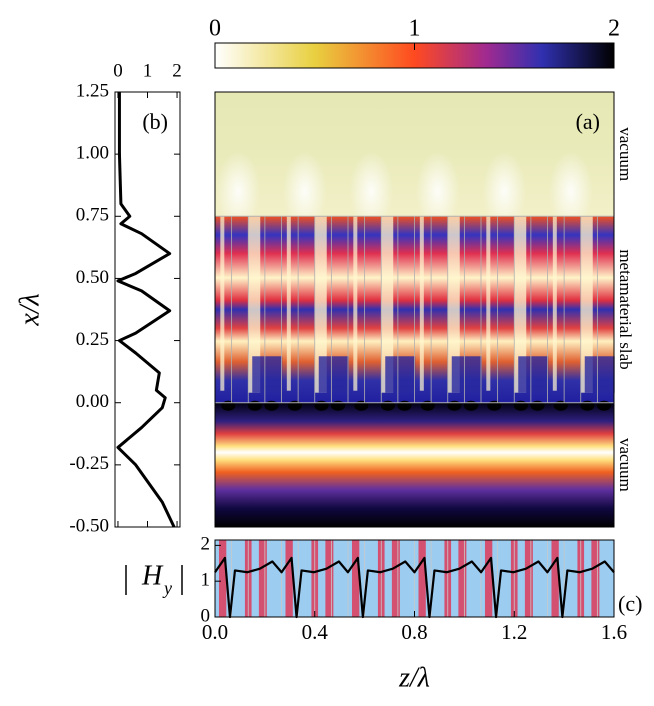 This screenshot has height=706, width=654. I want to click on y-tick-label: -0.25, so click(89, 463).